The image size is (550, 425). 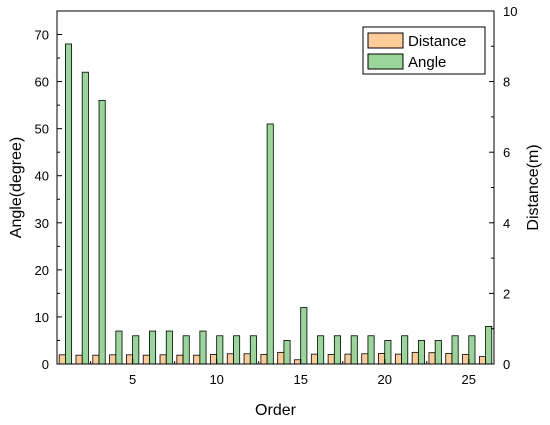 What do you see at coordinates (506, 293) in the screenshot?
I see `right-tick-label: 2` at bounding box center [506, 293].